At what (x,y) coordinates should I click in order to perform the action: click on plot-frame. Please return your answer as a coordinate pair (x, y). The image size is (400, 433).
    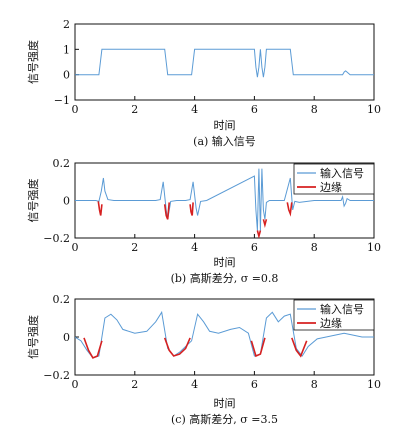
    Looking at the image, I should click on (224, 62).